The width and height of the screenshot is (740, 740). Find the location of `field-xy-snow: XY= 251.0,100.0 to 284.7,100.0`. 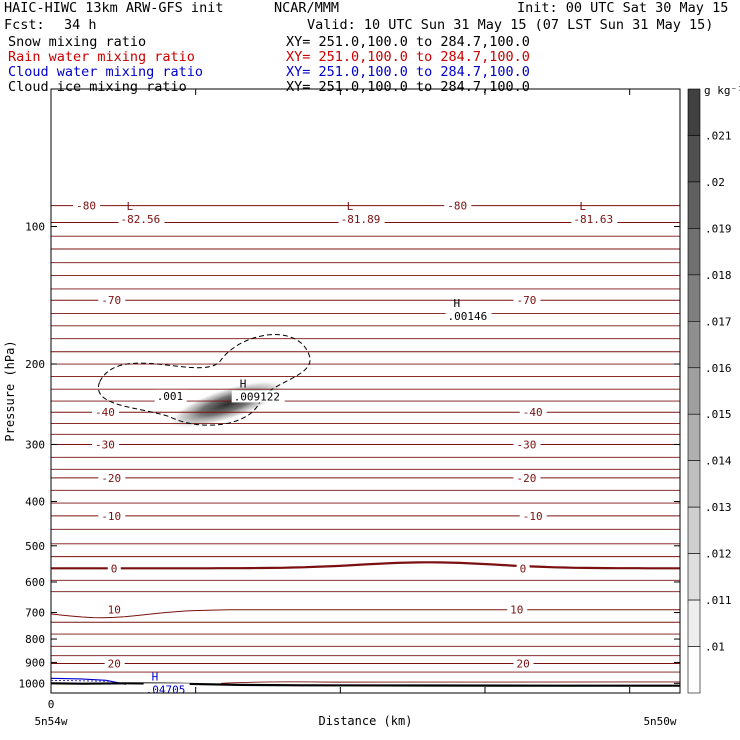

field-xy-snow: XY= 251.0,100.0 to 284.7,100.0 is located at coordinates (408, 42).